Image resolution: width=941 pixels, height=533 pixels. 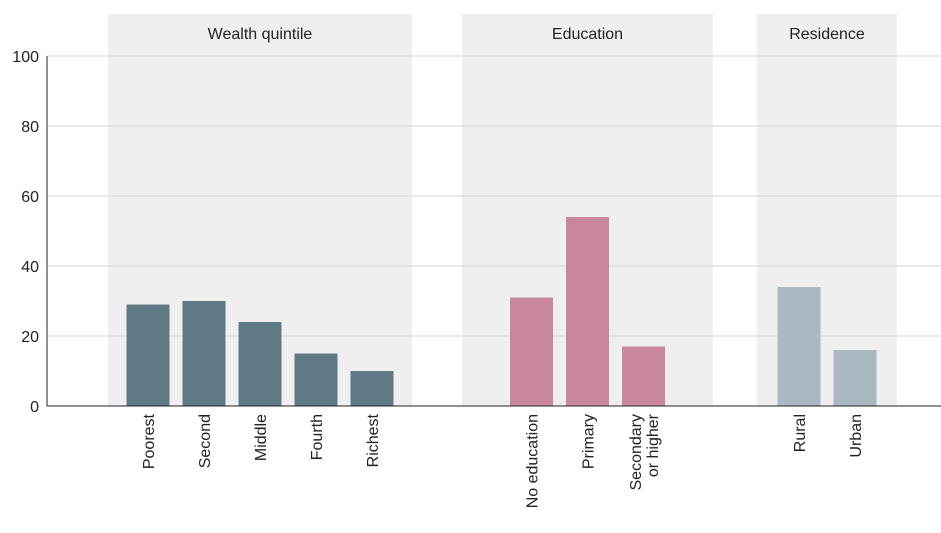 I want to click on bar-no-education, so click(x=531, y=351).